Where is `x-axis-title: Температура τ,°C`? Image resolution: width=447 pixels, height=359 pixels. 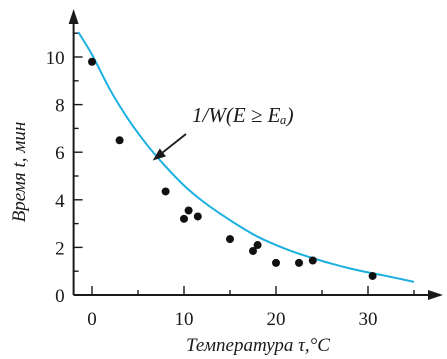
x-axis-title: Температура τ,°C is located at coordinates (258, 345).